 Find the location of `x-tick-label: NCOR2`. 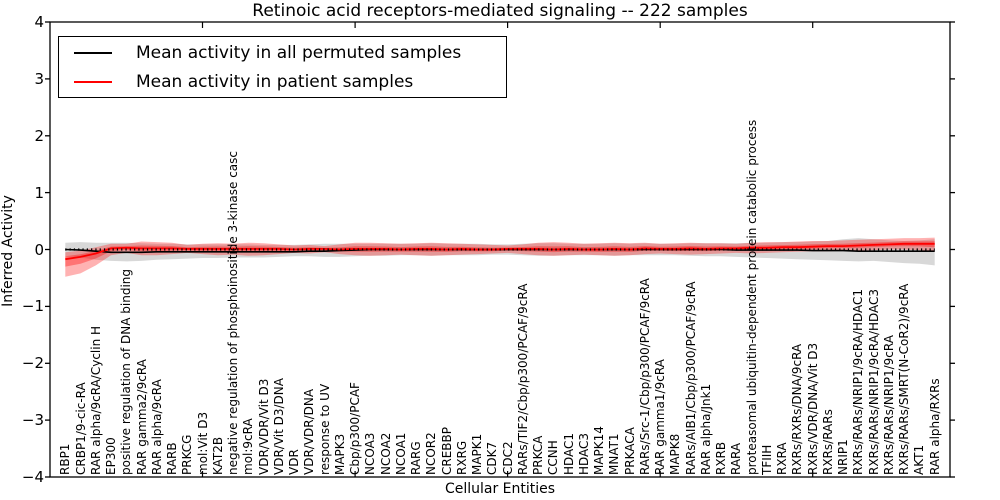

x-tick-label: NCOR2 is located at coordinates (431, 453).